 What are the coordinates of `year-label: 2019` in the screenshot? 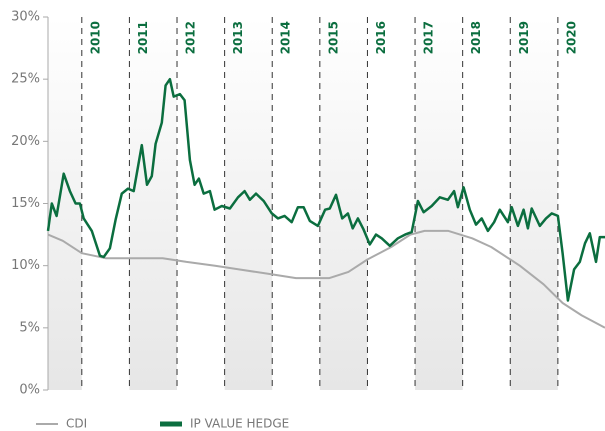 It's located at (524, 37).